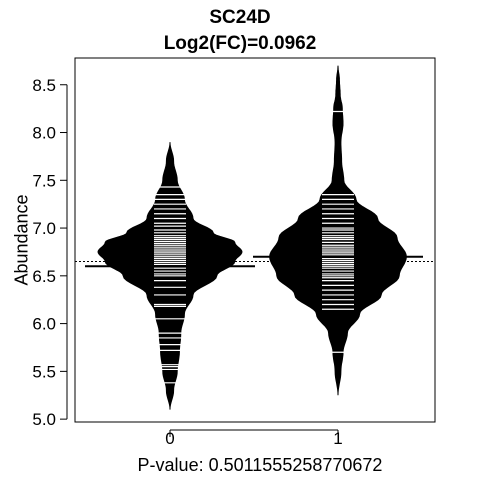  What do you see at coordinates (337, 438) in the screenshot?
I see `x-tick-label: 1` at bounding box center [337, 438].